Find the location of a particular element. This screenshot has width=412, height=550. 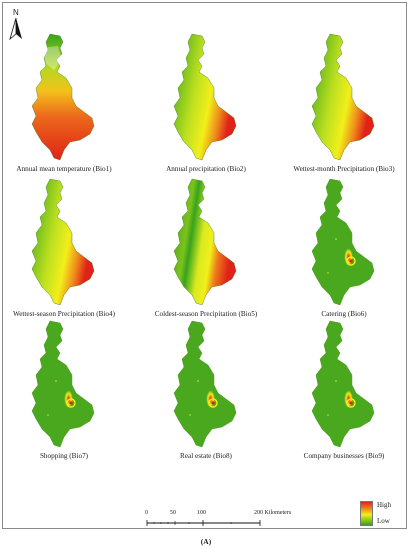

map-panel: Company businesses (Bio9) is located at coordinates (344, 389).